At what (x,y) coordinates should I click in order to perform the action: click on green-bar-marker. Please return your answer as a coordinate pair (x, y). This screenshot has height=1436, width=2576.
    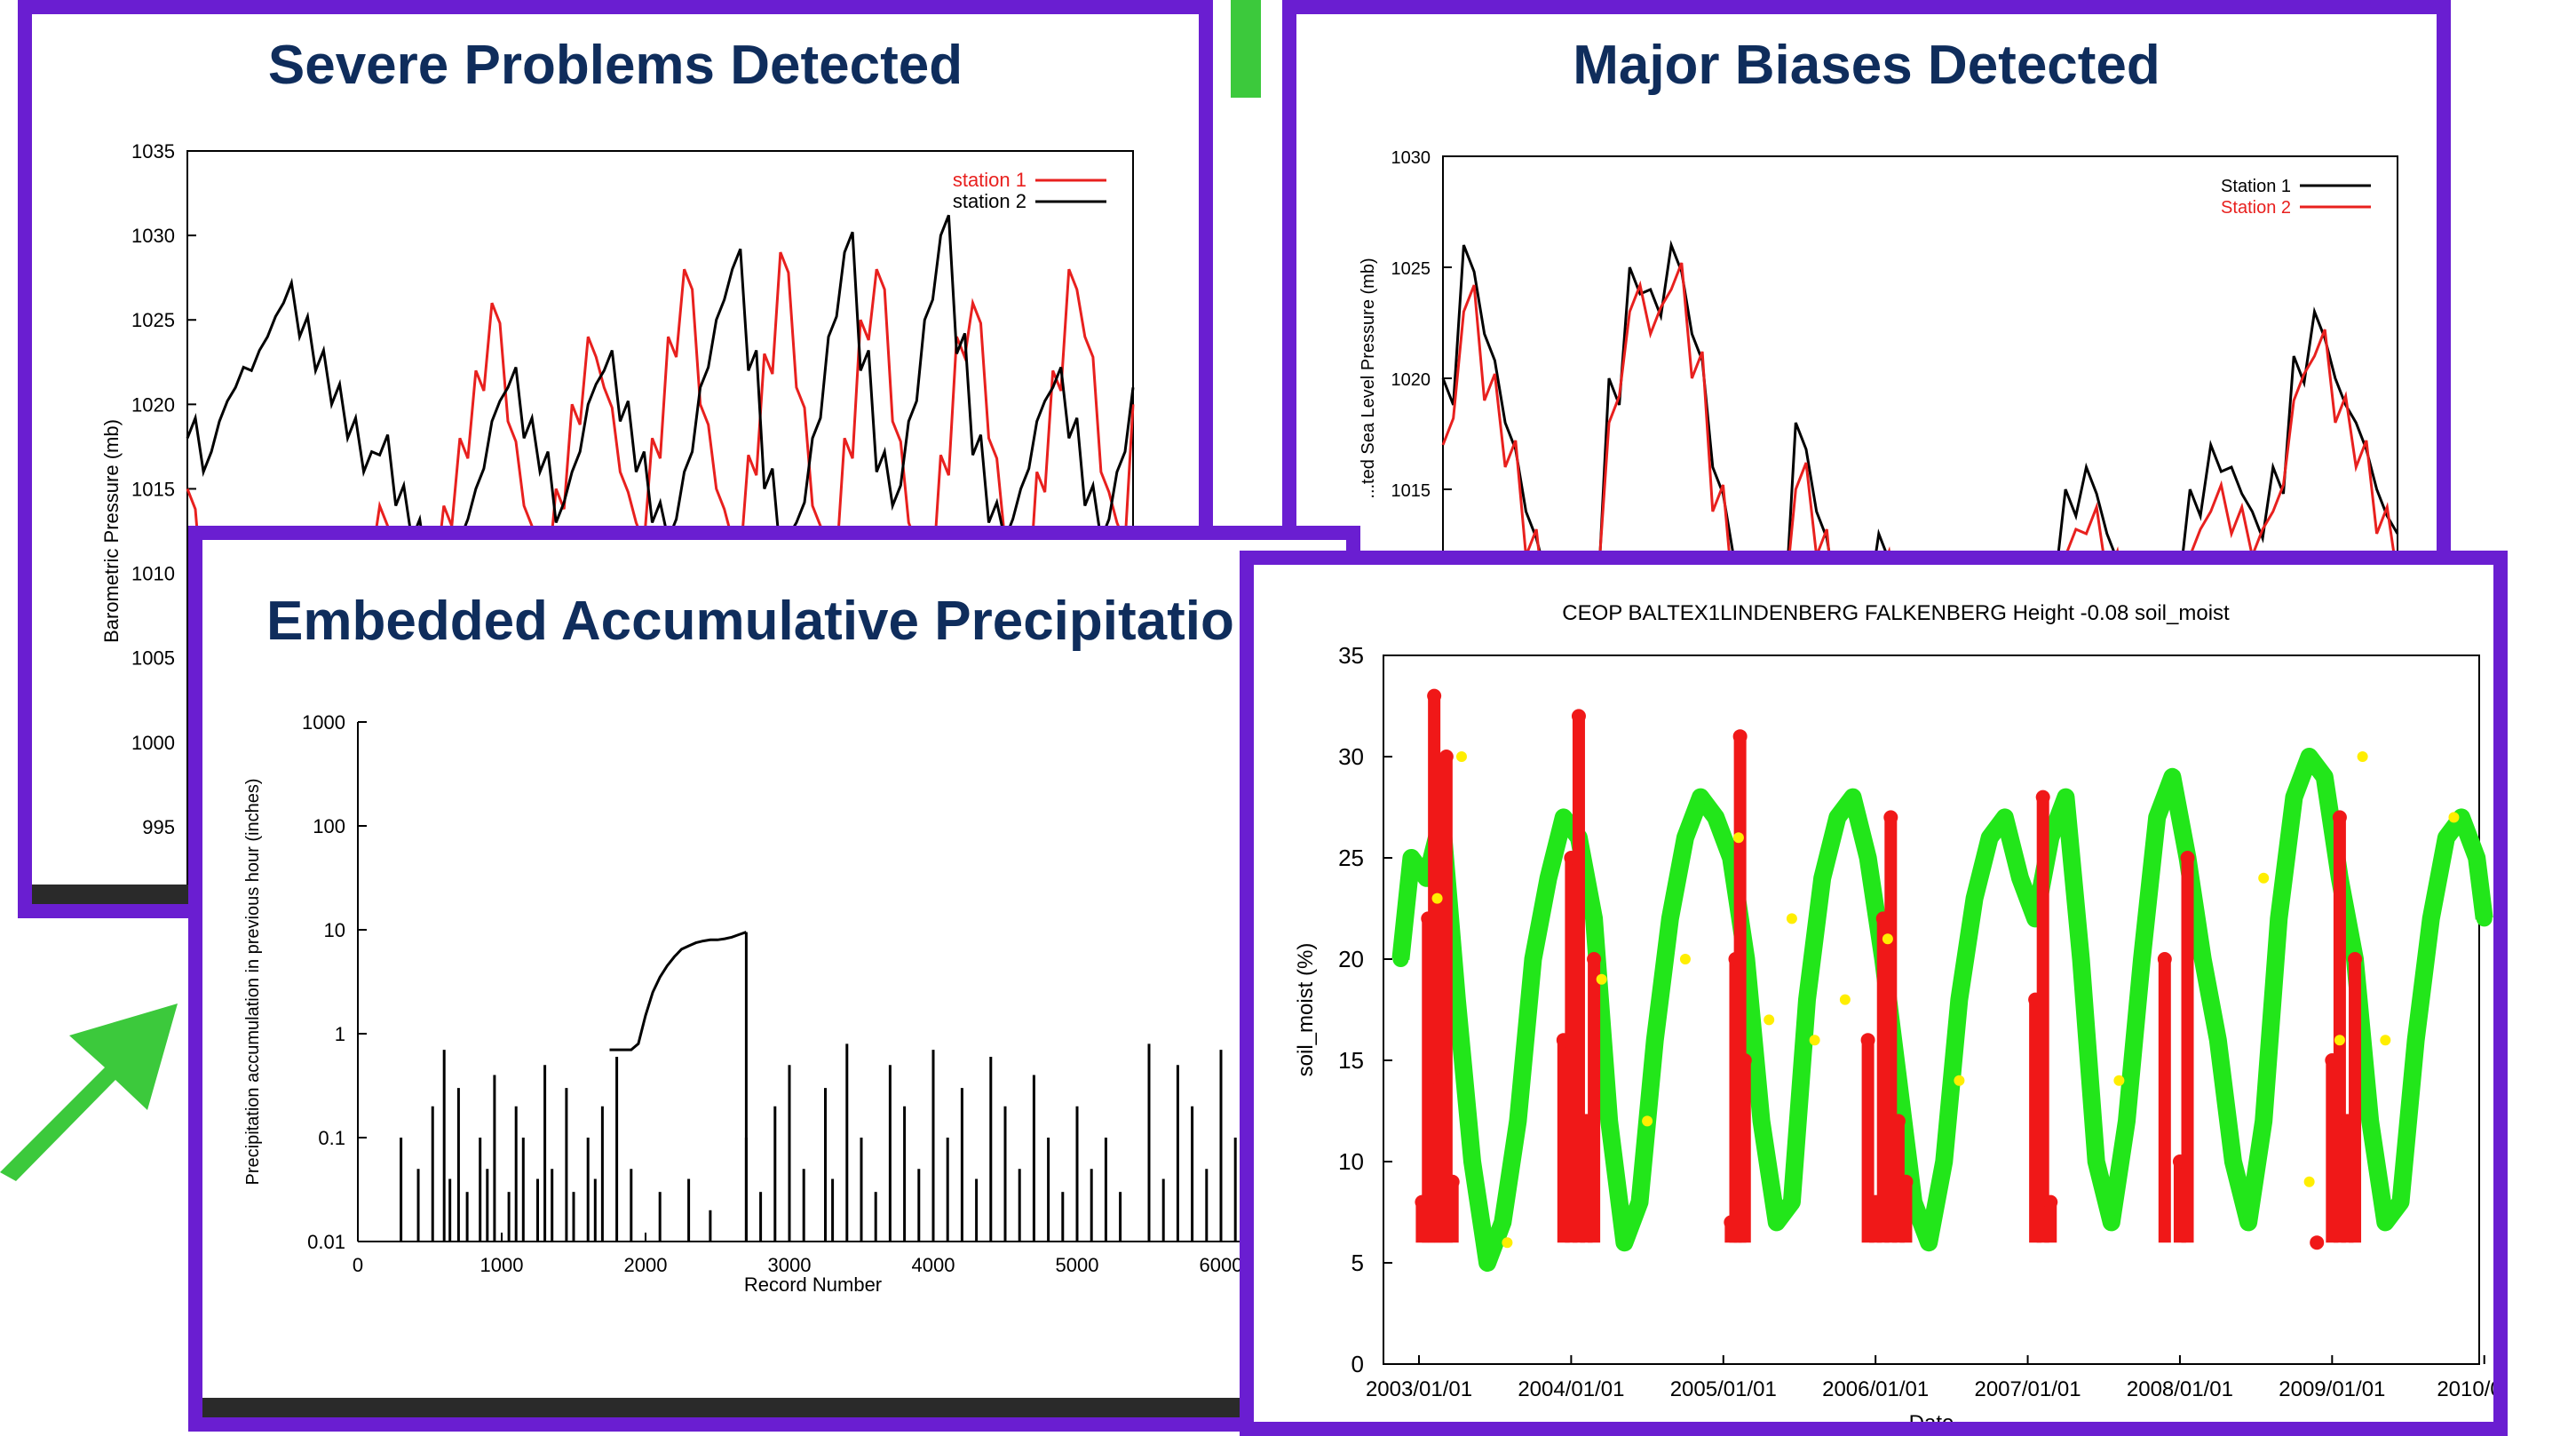
    Looking at the image, I should click on (1246, 49).